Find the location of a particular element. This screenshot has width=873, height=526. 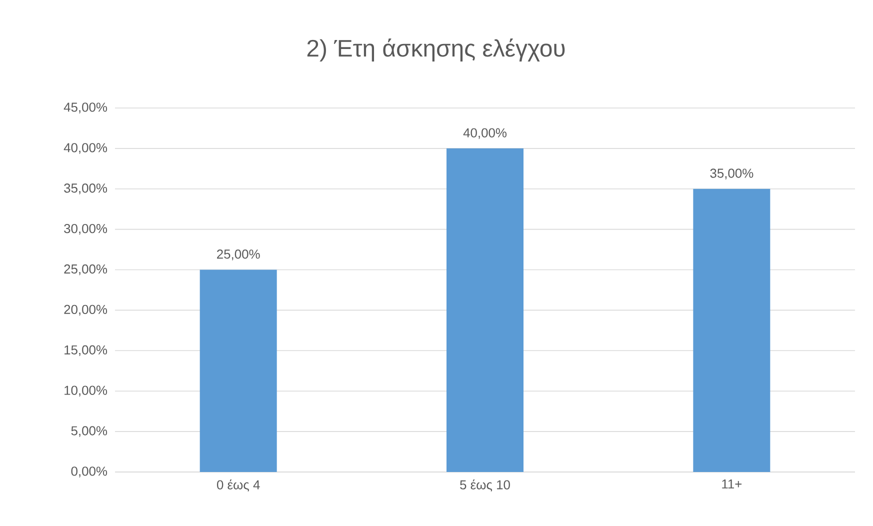

data-label: 35,00% is located at coordinates (732, 174).